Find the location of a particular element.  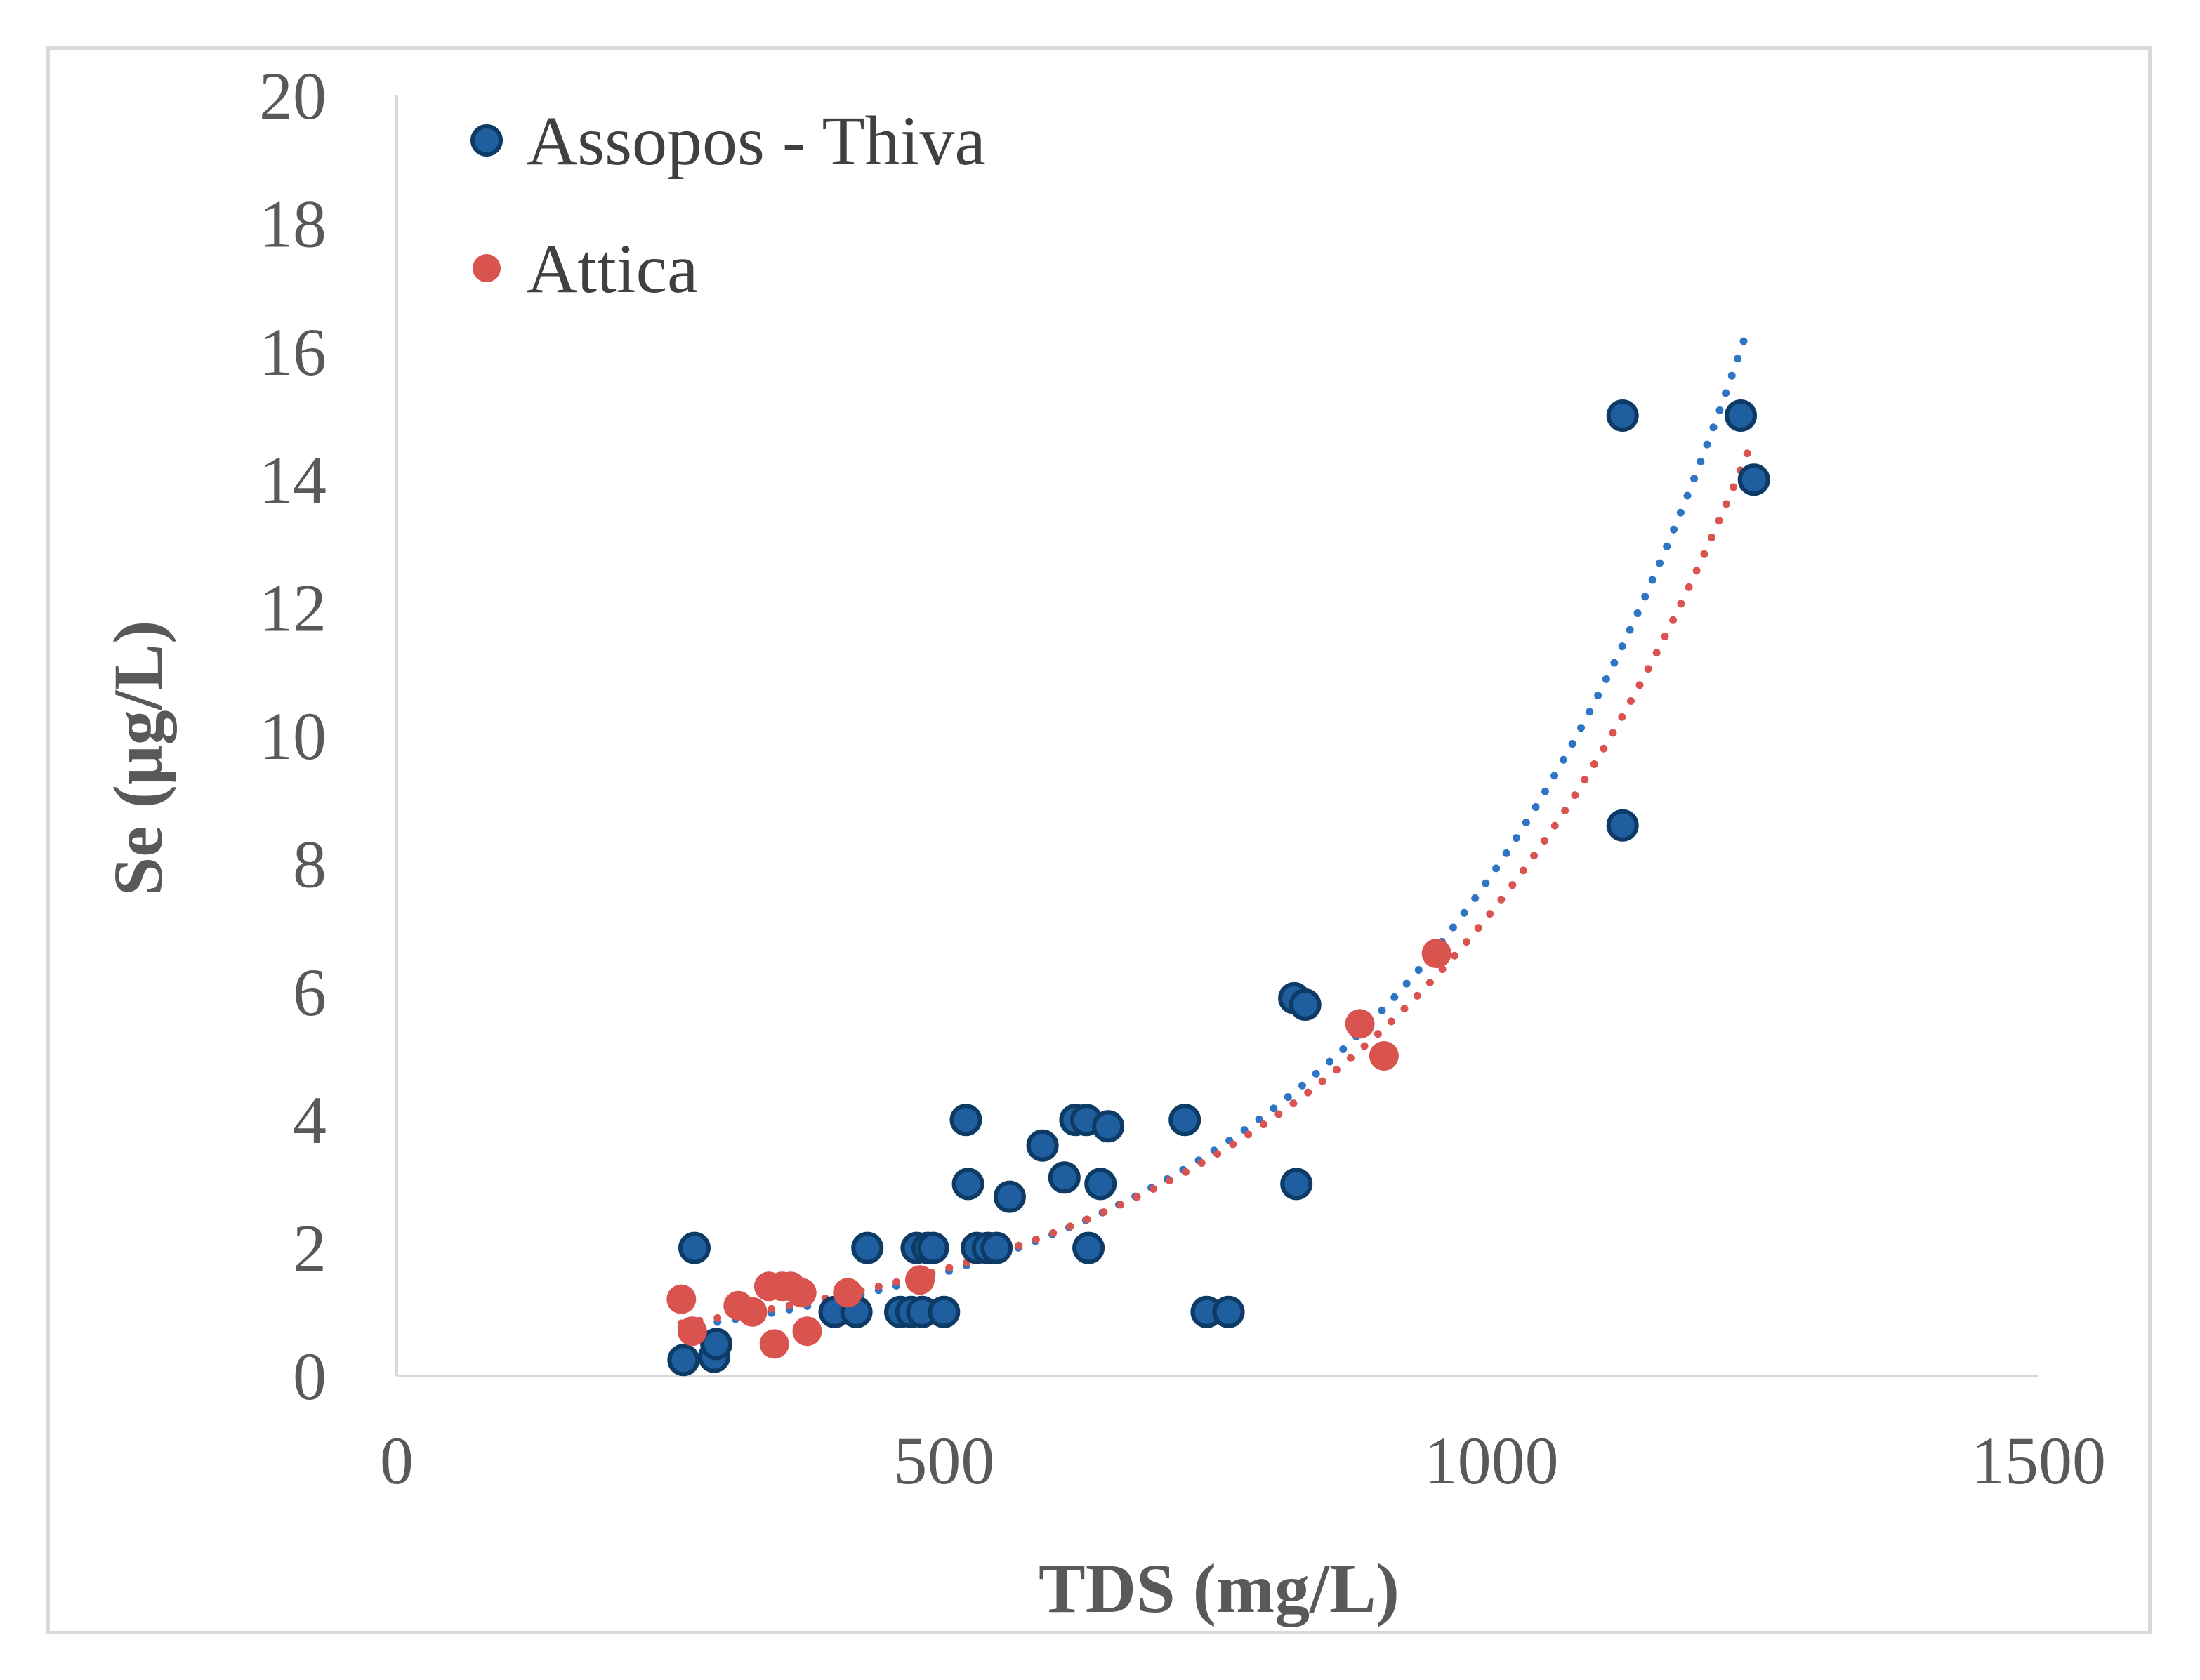

y-tick-label: 2 is located at coordinates (310, 1248).